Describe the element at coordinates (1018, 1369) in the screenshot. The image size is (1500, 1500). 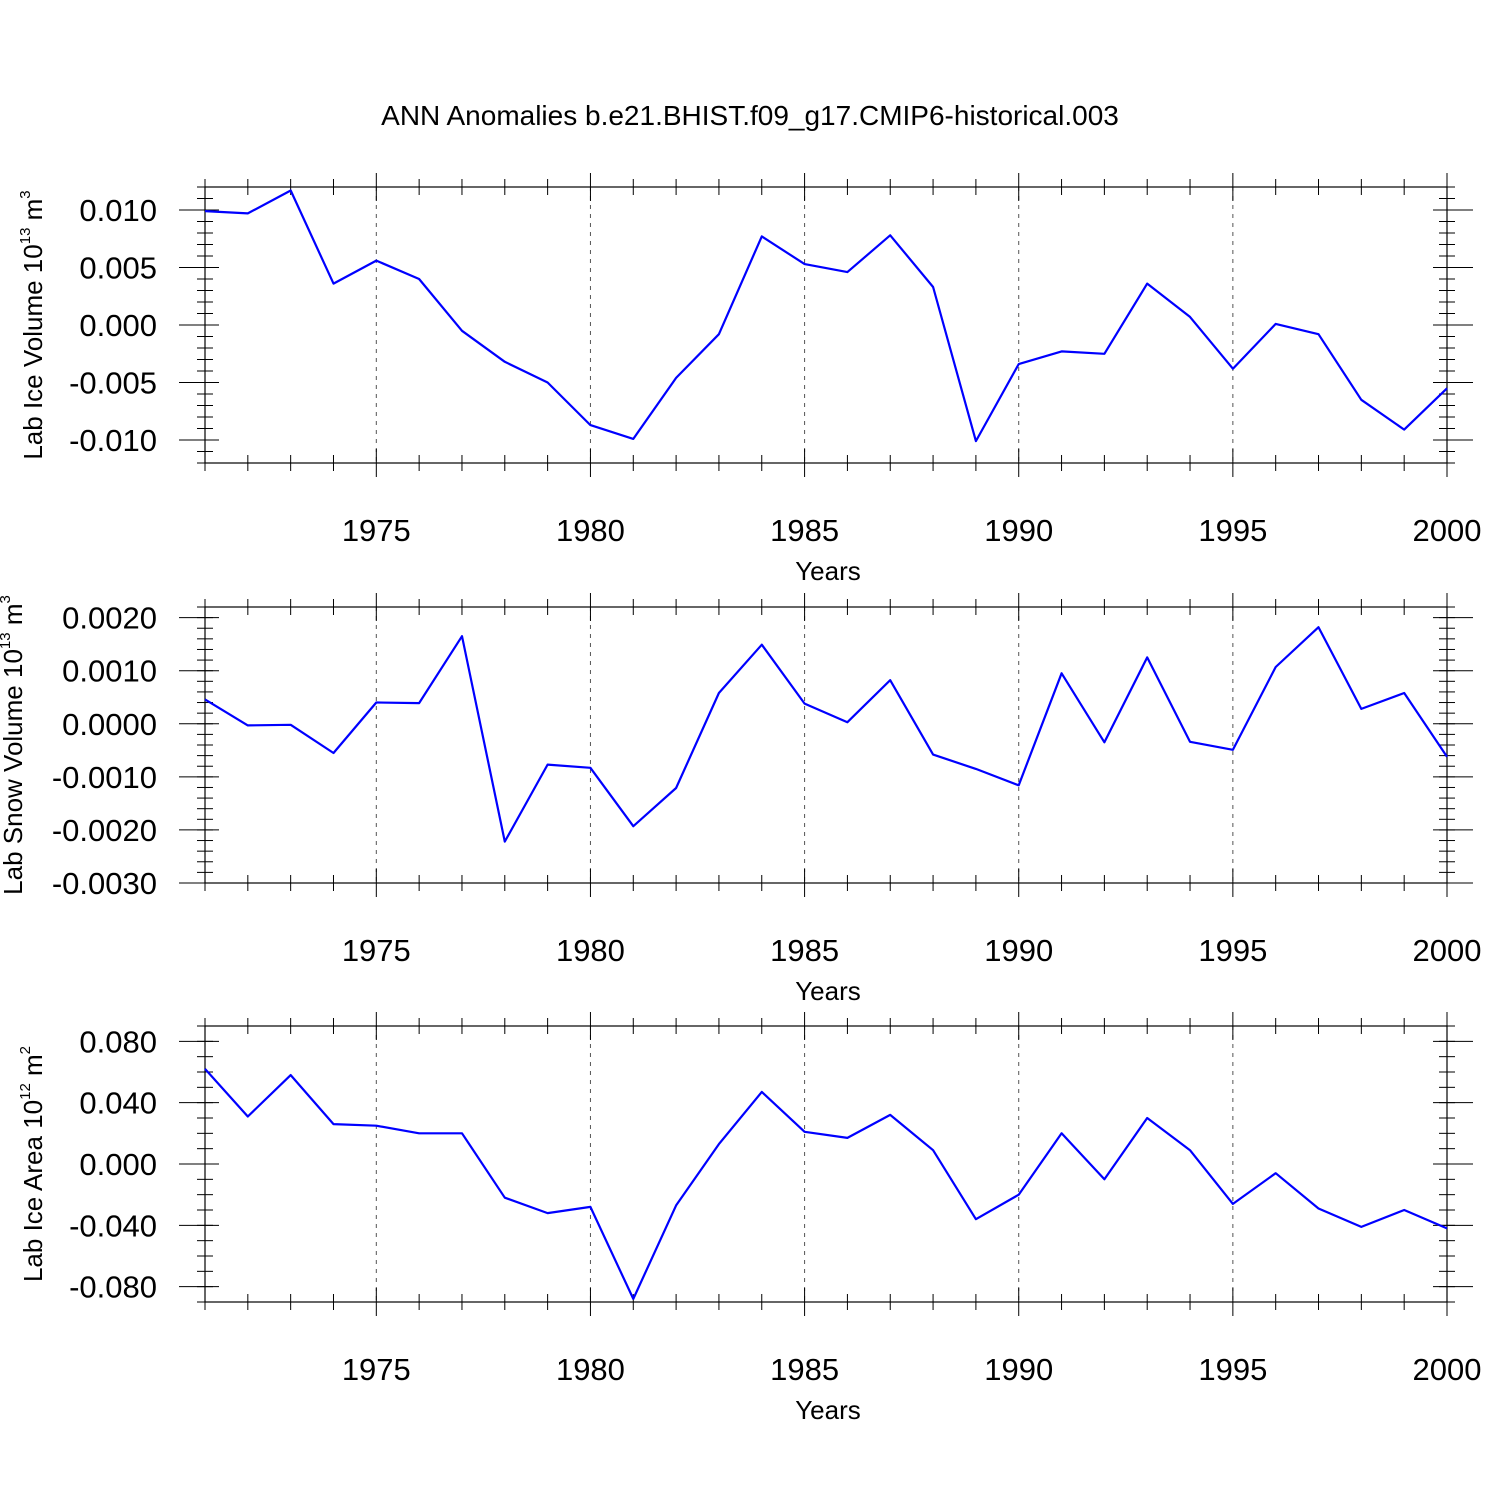
I see `x-tick-label: 1990` at that location.